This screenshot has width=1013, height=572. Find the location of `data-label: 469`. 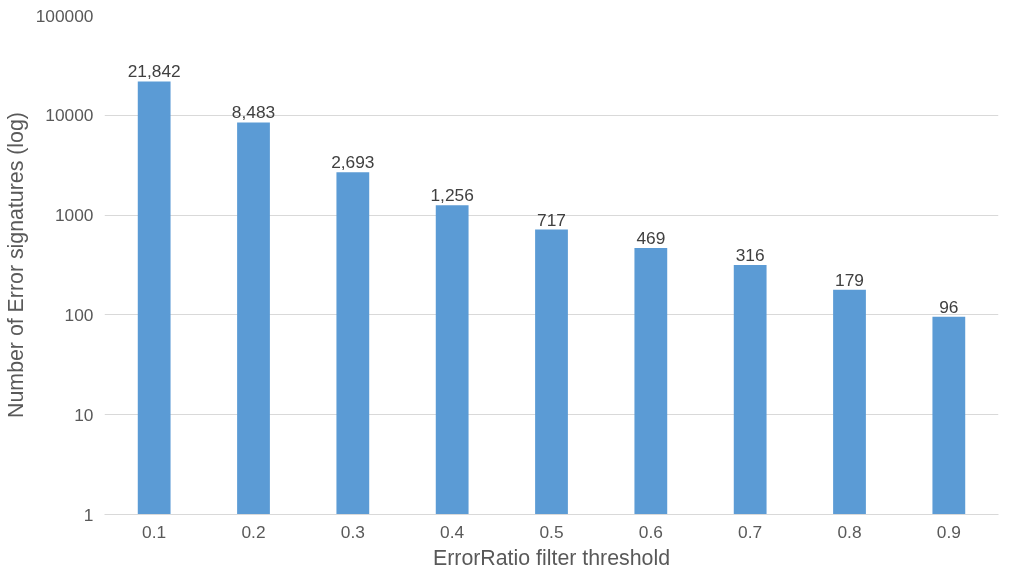

data-label: 469 is located at coordinates (651, 237).